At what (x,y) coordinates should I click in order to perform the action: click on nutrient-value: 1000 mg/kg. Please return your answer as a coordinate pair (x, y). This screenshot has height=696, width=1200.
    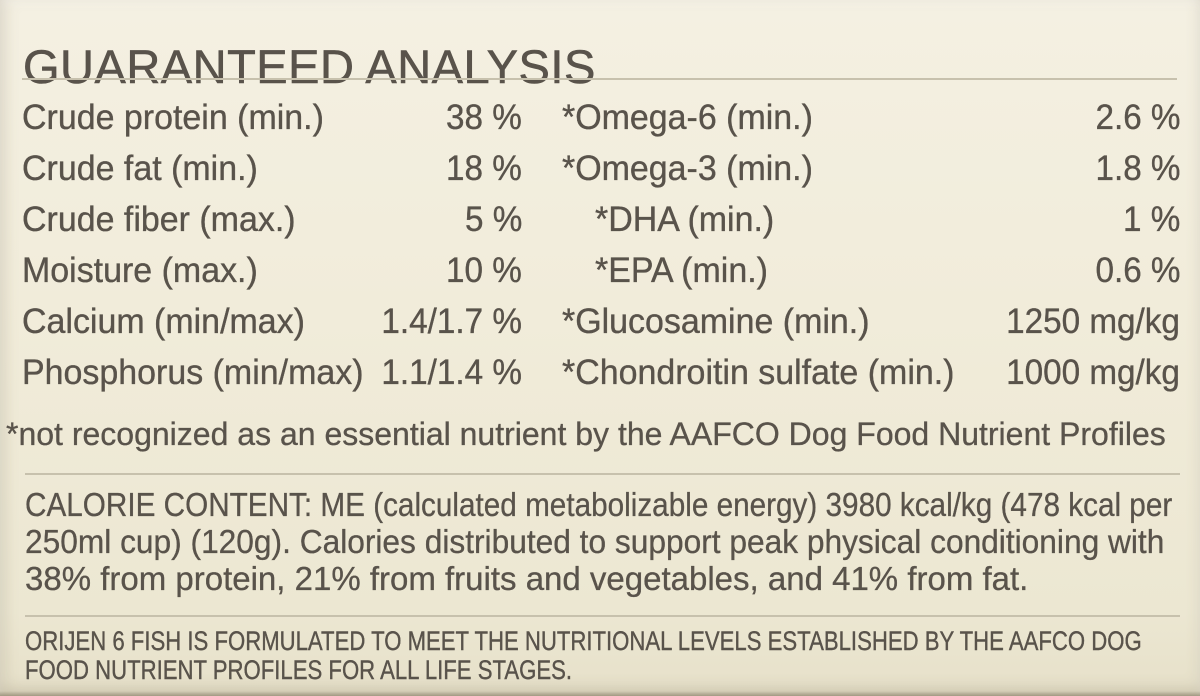
    Looking at the image, I should click on (1093, 372).